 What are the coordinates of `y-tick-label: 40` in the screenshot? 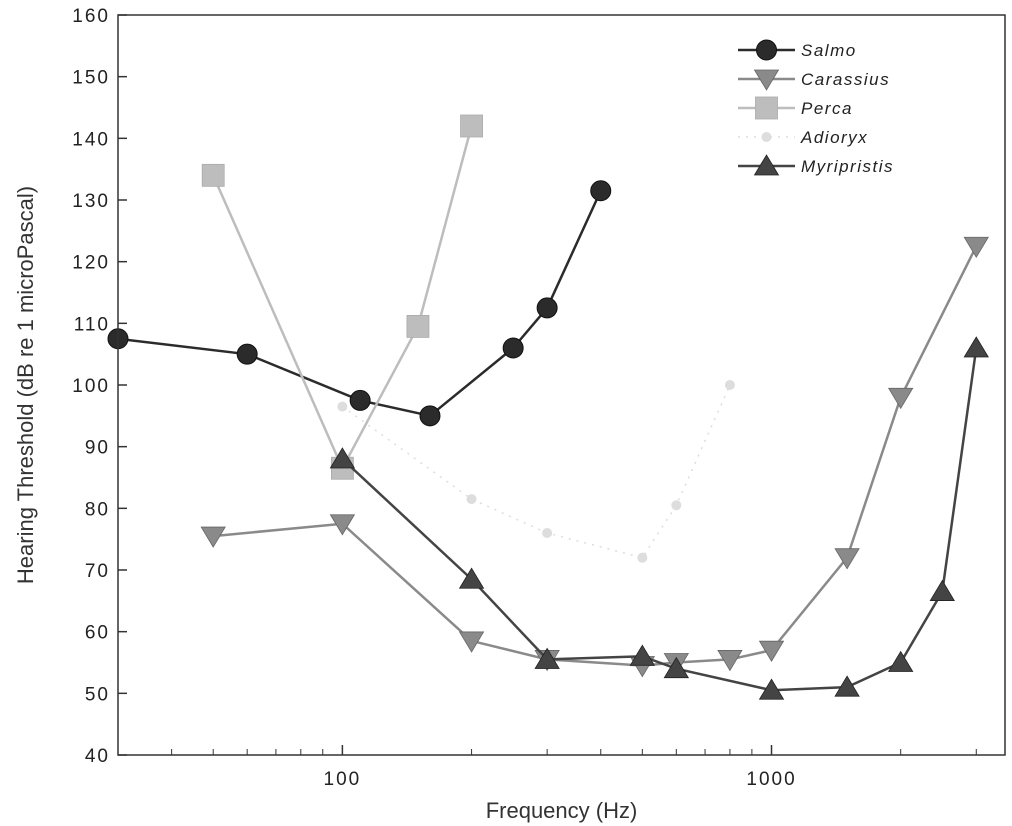 It's located at (97, 756).